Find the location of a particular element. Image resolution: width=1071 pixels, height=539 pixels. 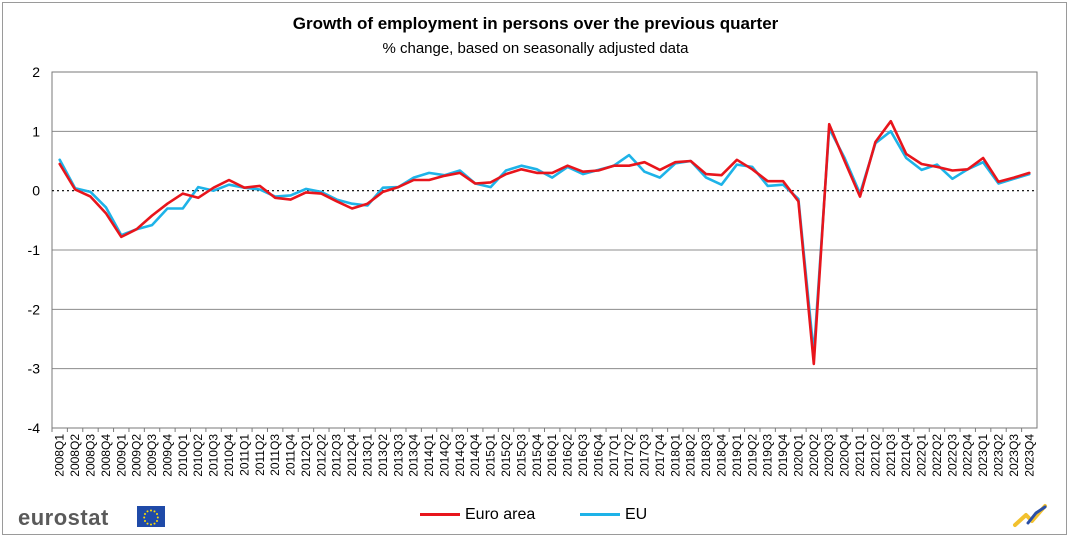

x-tick-label-2021Q2: 2021Q2 is located at coordinates (875, 455).